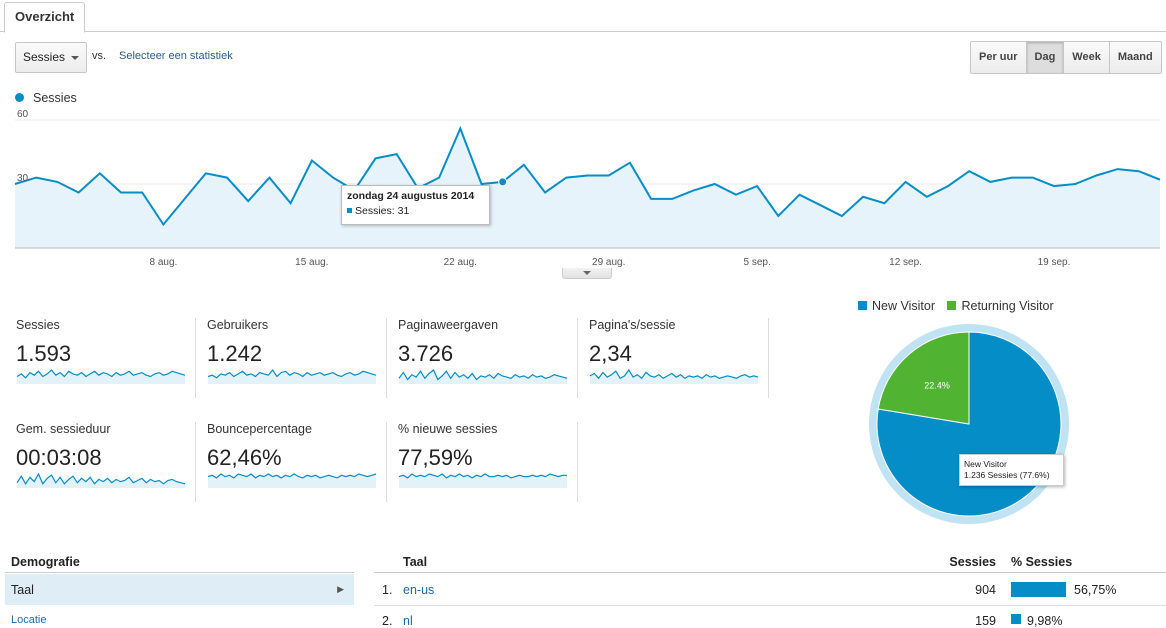  Describe the element at coordinates (972, 424) in the screenshot. I see `visitor-pie-chart: 22.4%` at that location.